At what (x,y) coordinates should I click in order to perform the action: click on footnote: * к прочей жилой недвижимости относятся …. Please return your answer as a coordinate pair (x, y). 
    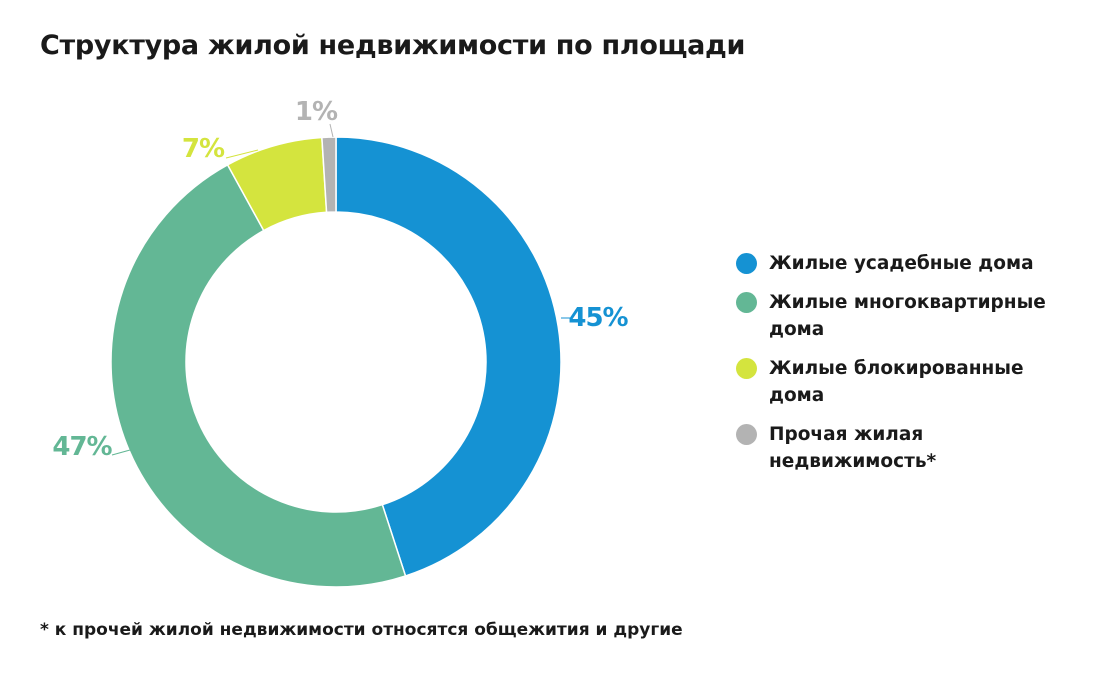
    Looking at the image, I should click on (361, 630).